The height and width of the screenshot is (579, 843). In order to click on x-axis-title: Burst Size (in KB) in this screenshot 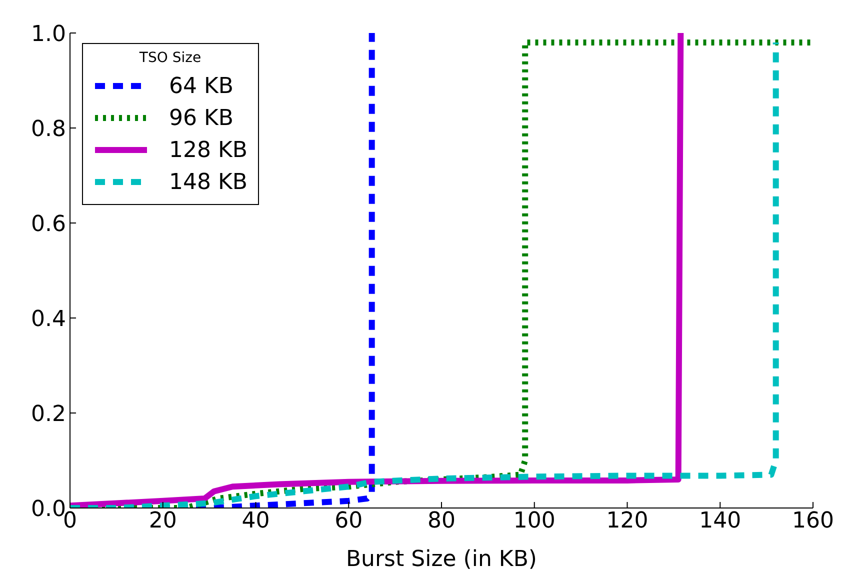, I will do `click(442, 559)`.